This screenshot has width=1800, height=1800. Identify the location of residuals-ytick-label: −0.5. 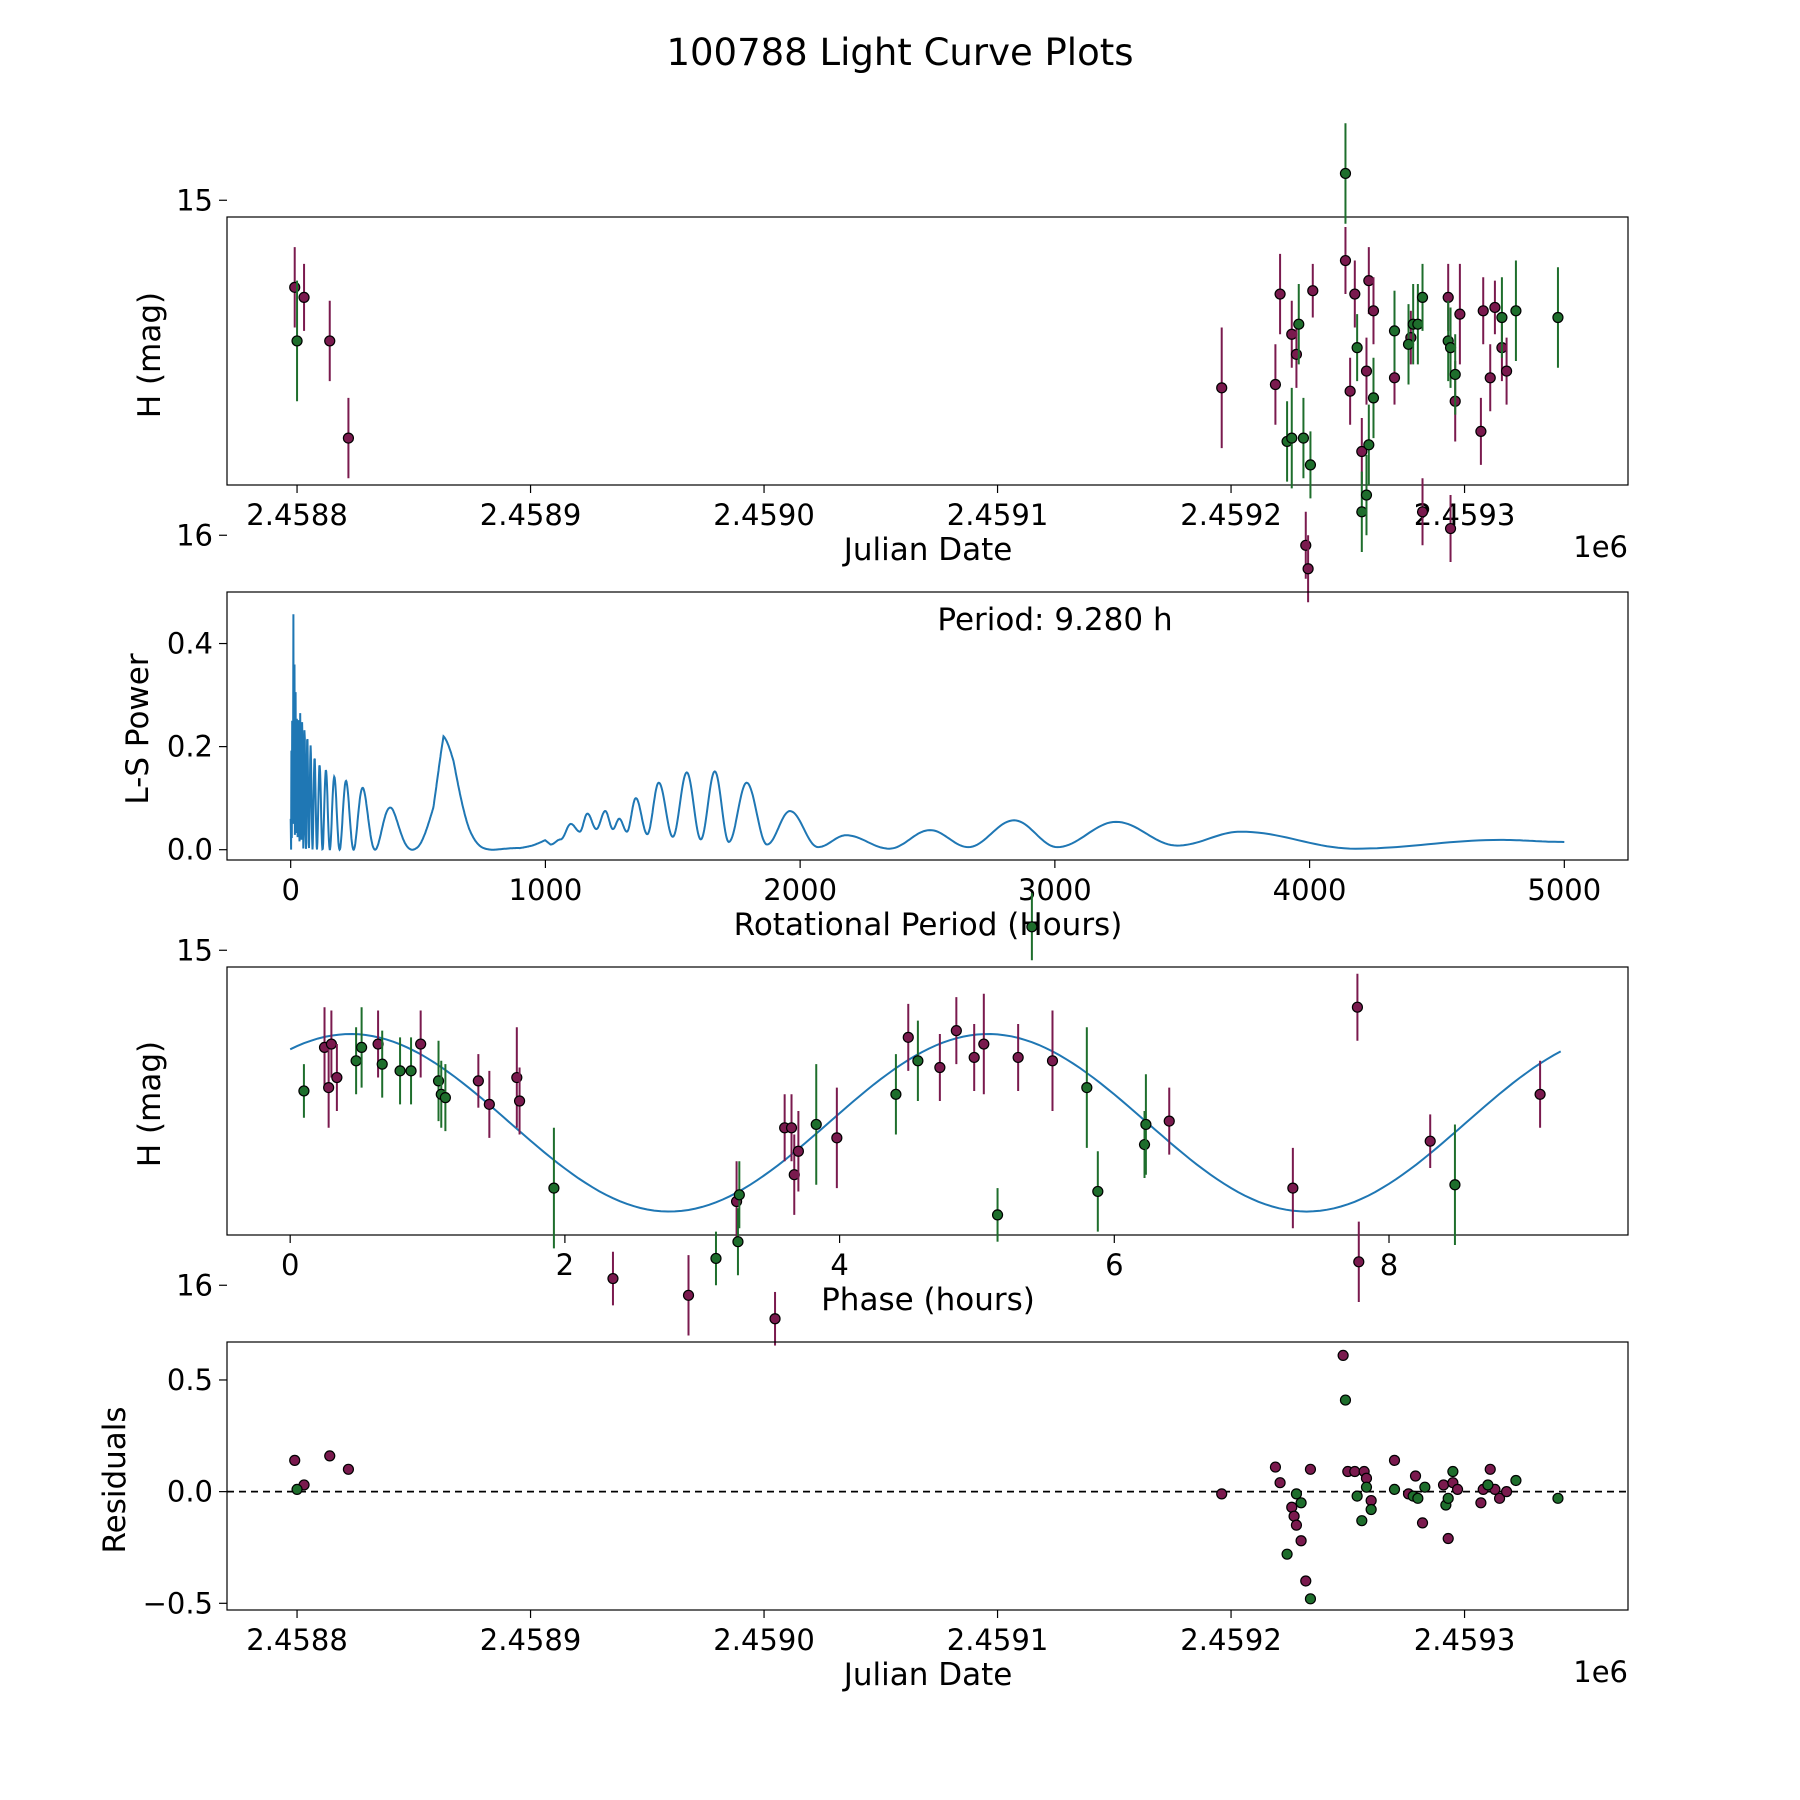
(178, 1603).